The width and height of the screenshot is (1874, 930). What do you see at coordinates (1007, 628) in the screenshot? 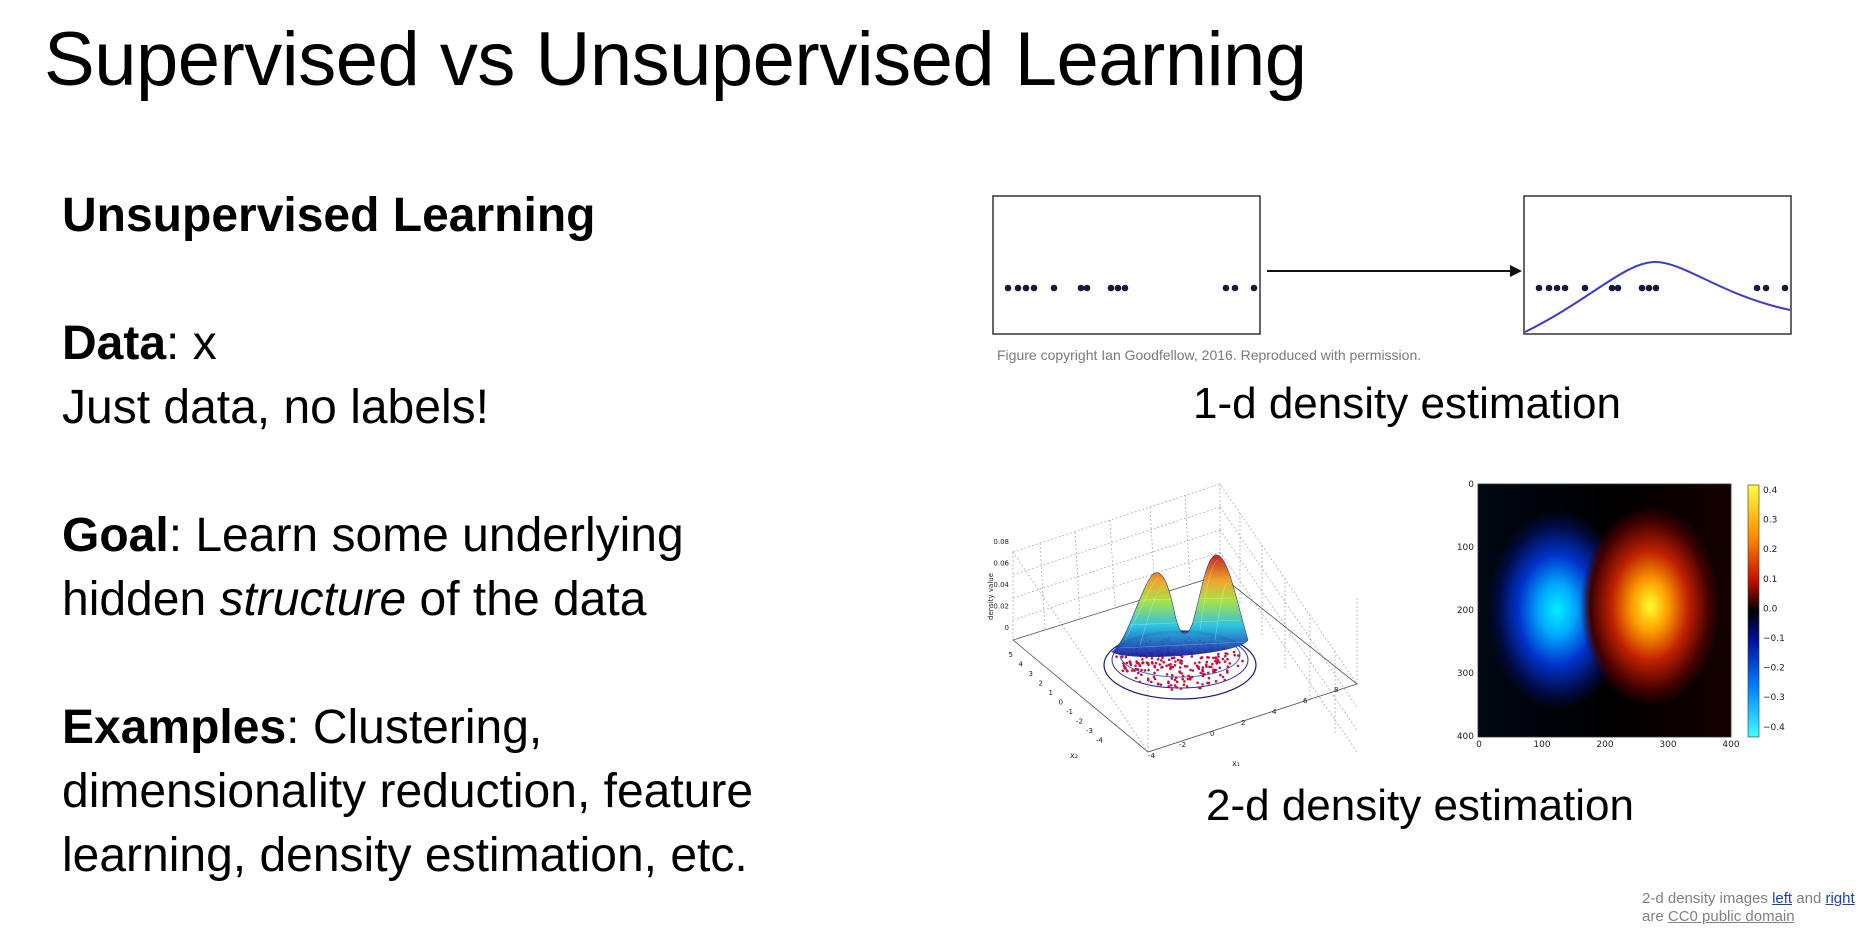
I see `tick-label: 0` at bounding box center [1007, 628].